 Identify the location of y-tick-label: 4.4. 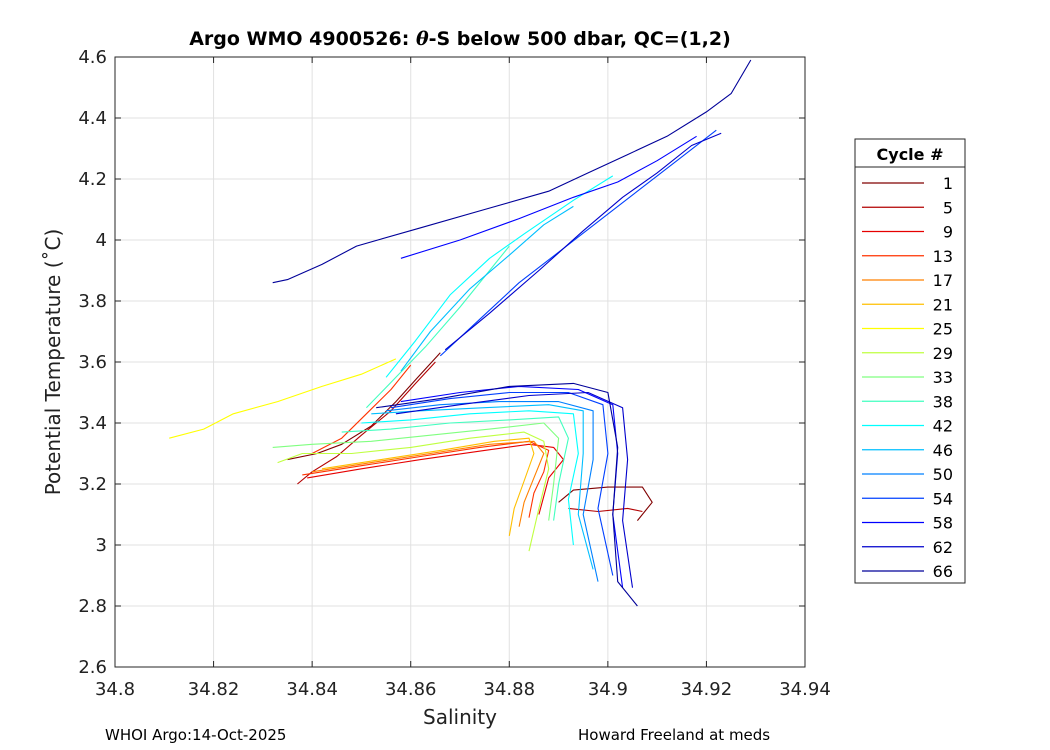
(92, 118).